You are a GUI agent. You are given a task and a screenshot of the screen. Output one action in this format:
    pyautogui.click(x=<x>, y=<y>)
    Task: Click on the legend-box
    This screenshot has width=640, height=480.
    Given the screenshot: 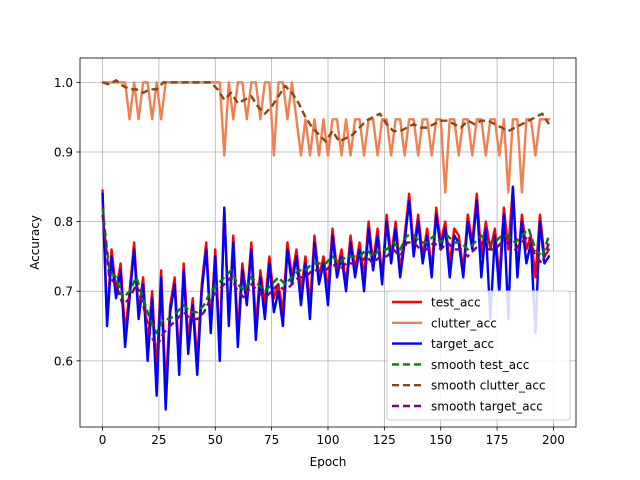 What is the action you would take?
    pyautogui.click(x=478, y=355)
    